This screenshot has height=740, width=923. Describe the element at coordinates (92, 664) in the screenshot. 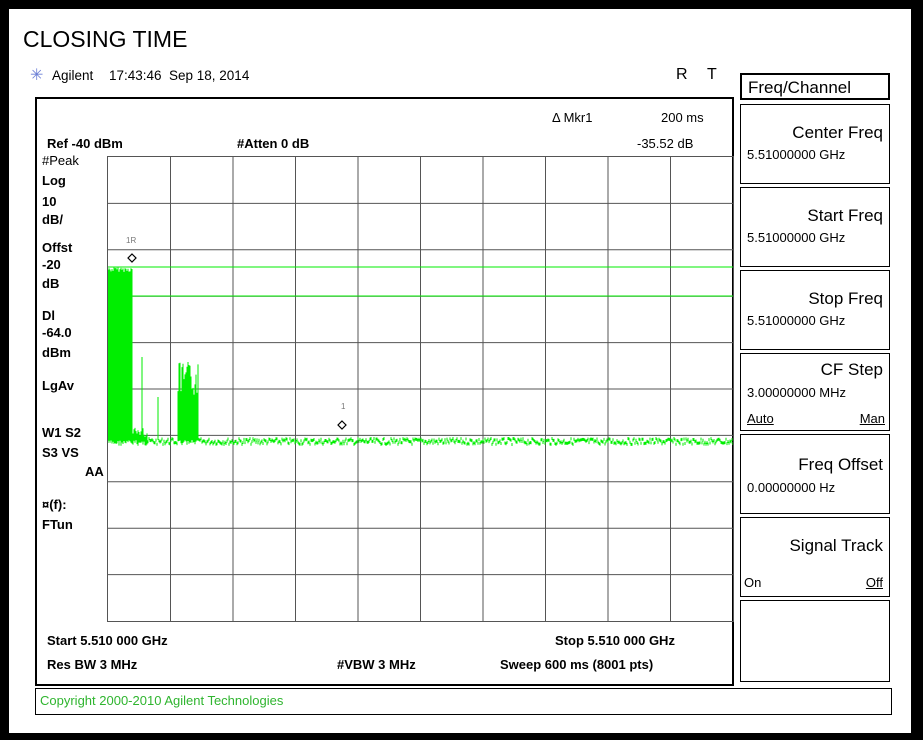

I see `res-bw-label: Res BW 3 MHz` at that location.